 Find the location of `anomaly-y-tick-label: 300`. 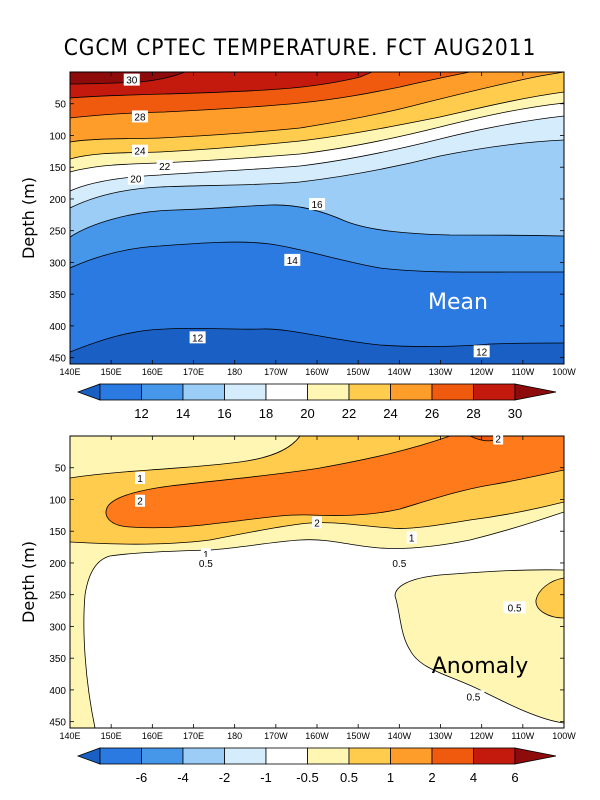

anomaly-y-tick-label: 300 is located at coordinates (57, 627).